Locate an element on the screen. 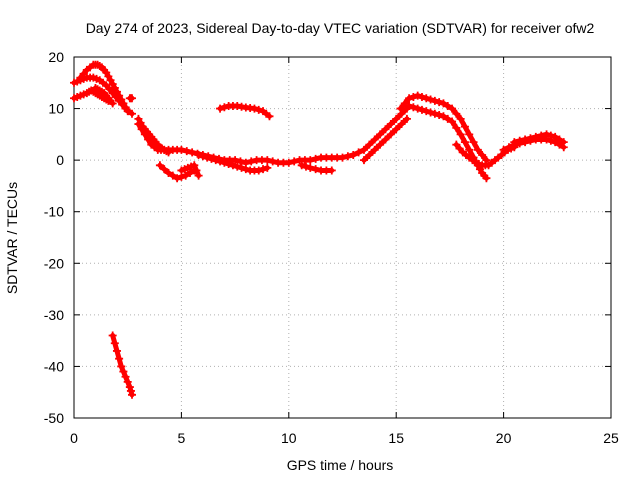 Image resolution: width=640 pixels, height=480 pixels. series-arc-i is located at coordinates (190, 170).